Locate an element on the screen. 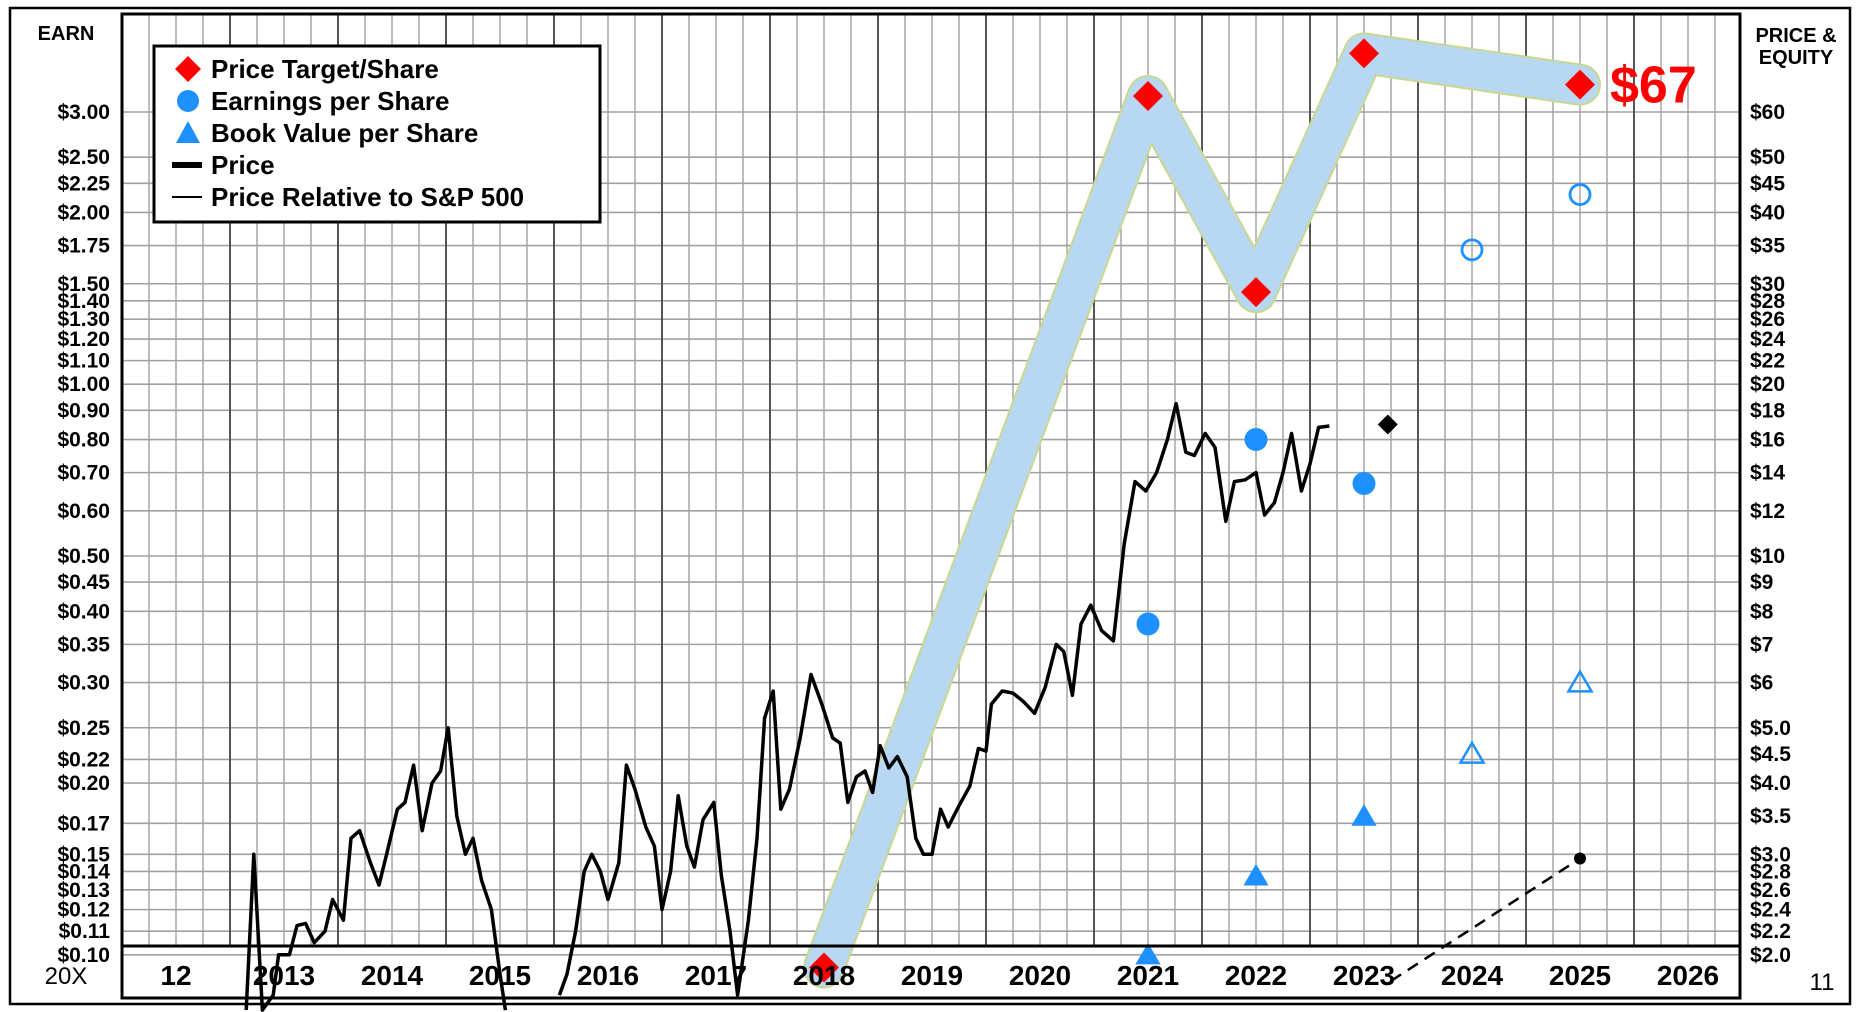 The width and height of the screenshot is (1856, 1012). latest-price-point is located at coordinates (1387, 424).